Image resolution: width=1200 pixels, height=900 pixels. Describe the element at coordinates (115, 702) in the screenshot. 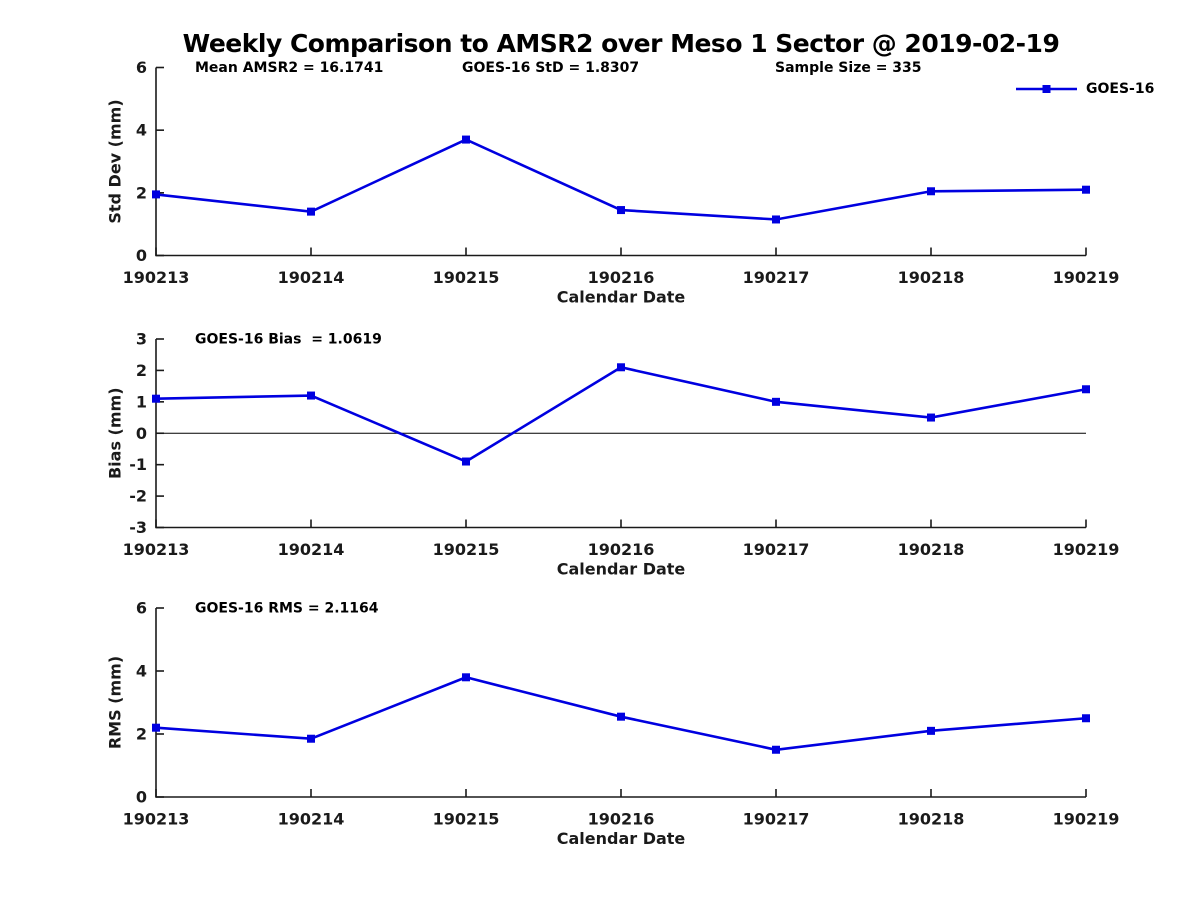

I see `rms-y-axis-label: RMS (mm)` at that location.